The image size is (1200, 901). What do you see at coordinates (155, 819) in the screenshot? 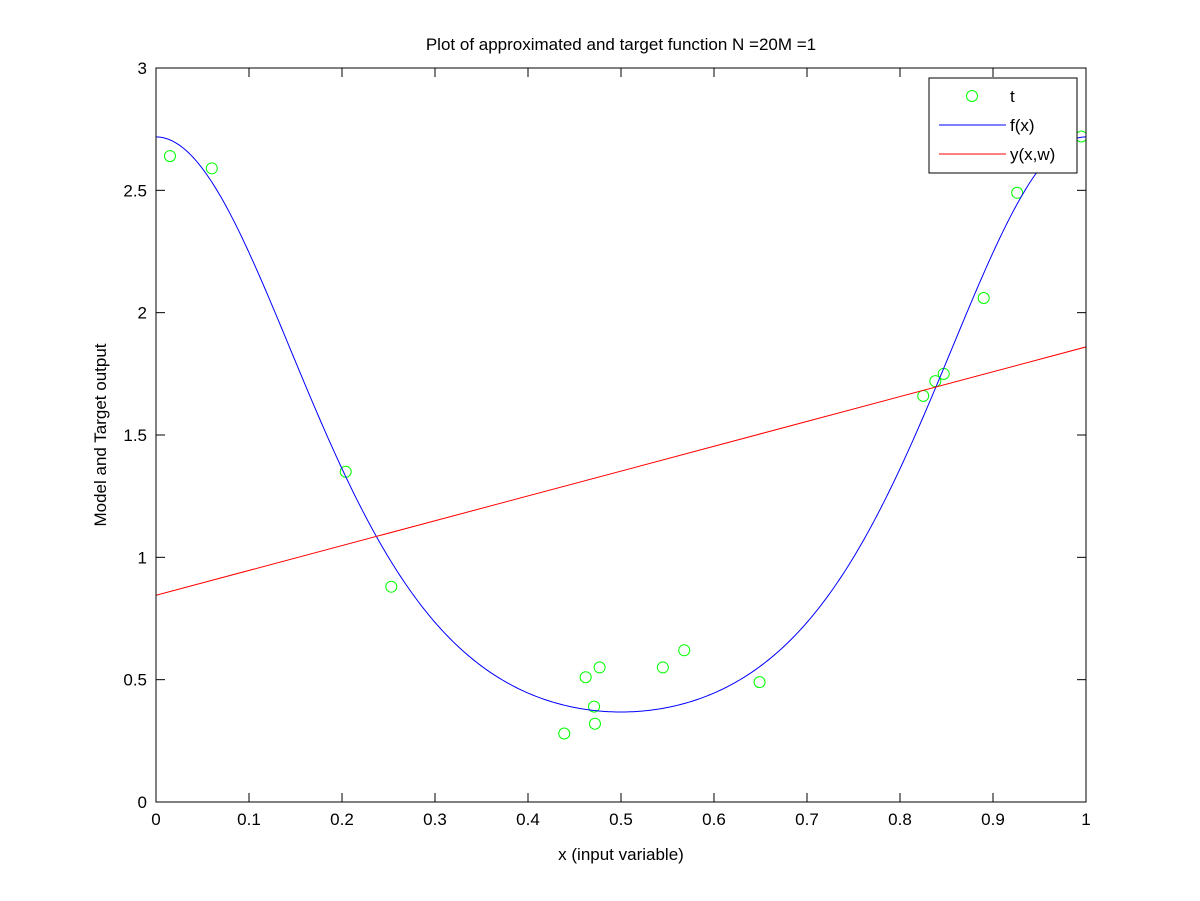
I see `x-tick-label: 0` at bounding box center [155, 819].